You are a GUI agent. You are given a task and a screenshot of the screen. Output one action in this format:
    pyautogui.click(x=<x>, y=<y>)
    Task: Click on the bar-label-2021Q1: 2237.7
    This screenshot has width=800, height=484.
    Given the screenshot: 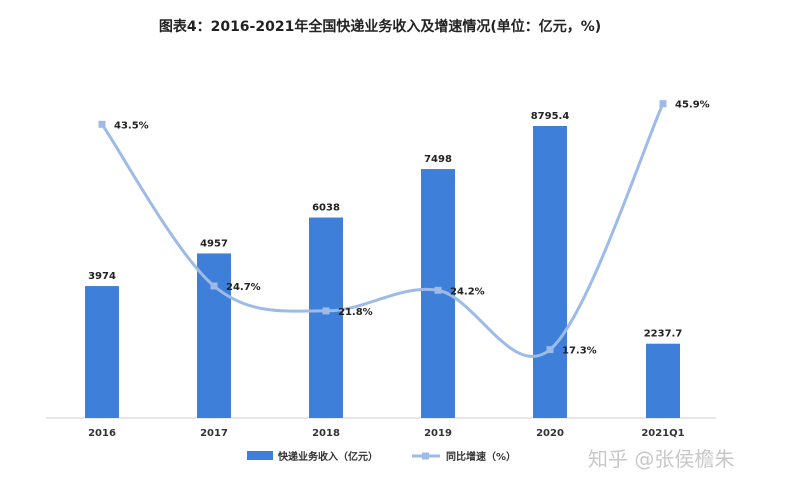 What is the action you would take?
    pyautogui.click(x=663, y=334)
    